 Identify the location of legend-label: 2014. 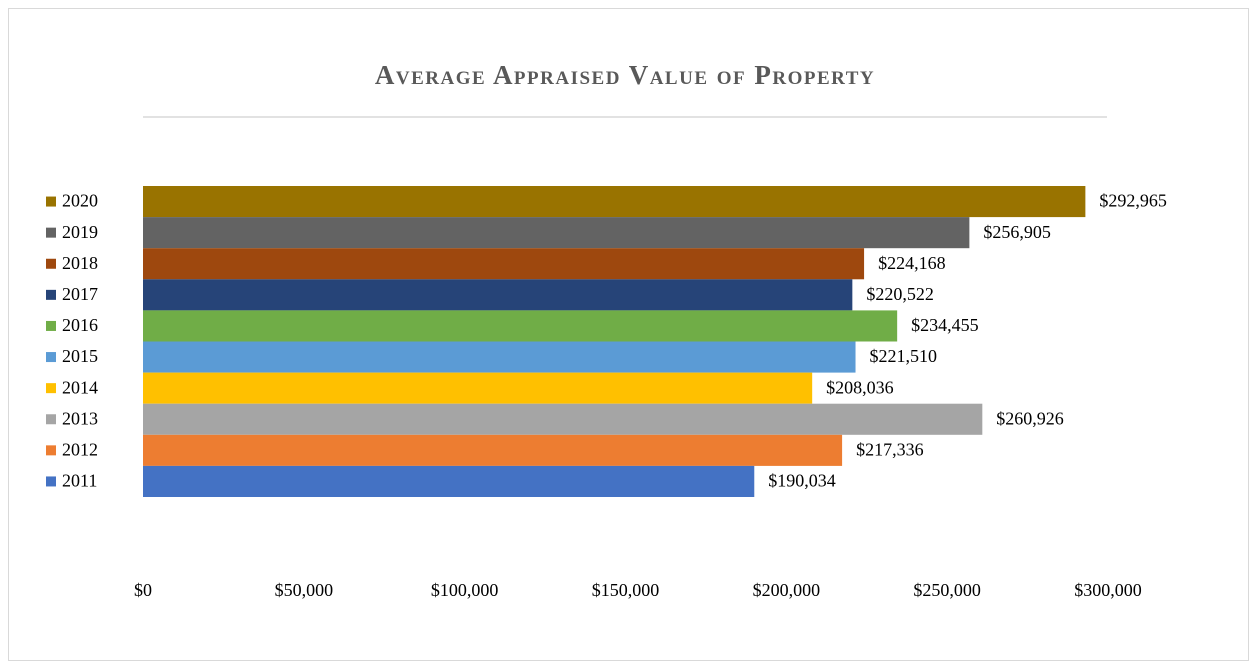
(80, 387).